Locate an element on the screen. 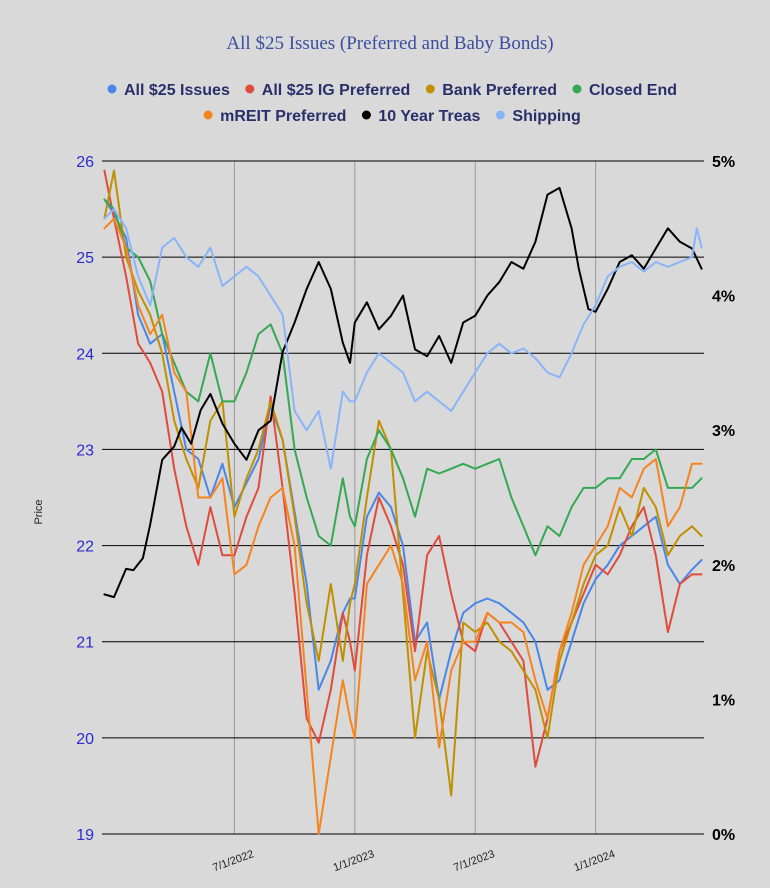 Image resolution: width=770 pixels, height=888 pixels. legend-item: Bank Preferred is located at coordinates (491, 90).